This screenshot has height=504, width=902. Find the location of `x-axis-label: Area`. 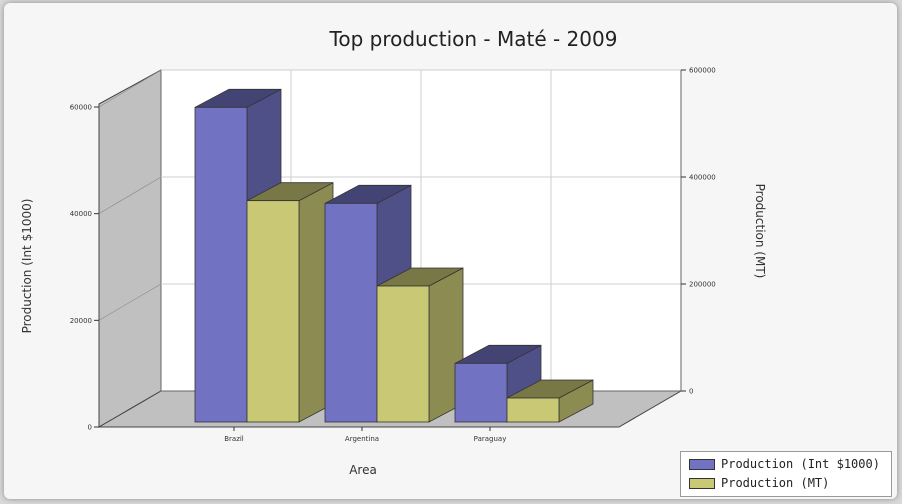

x-axis-label: Area is located at coordinates (363, 470).